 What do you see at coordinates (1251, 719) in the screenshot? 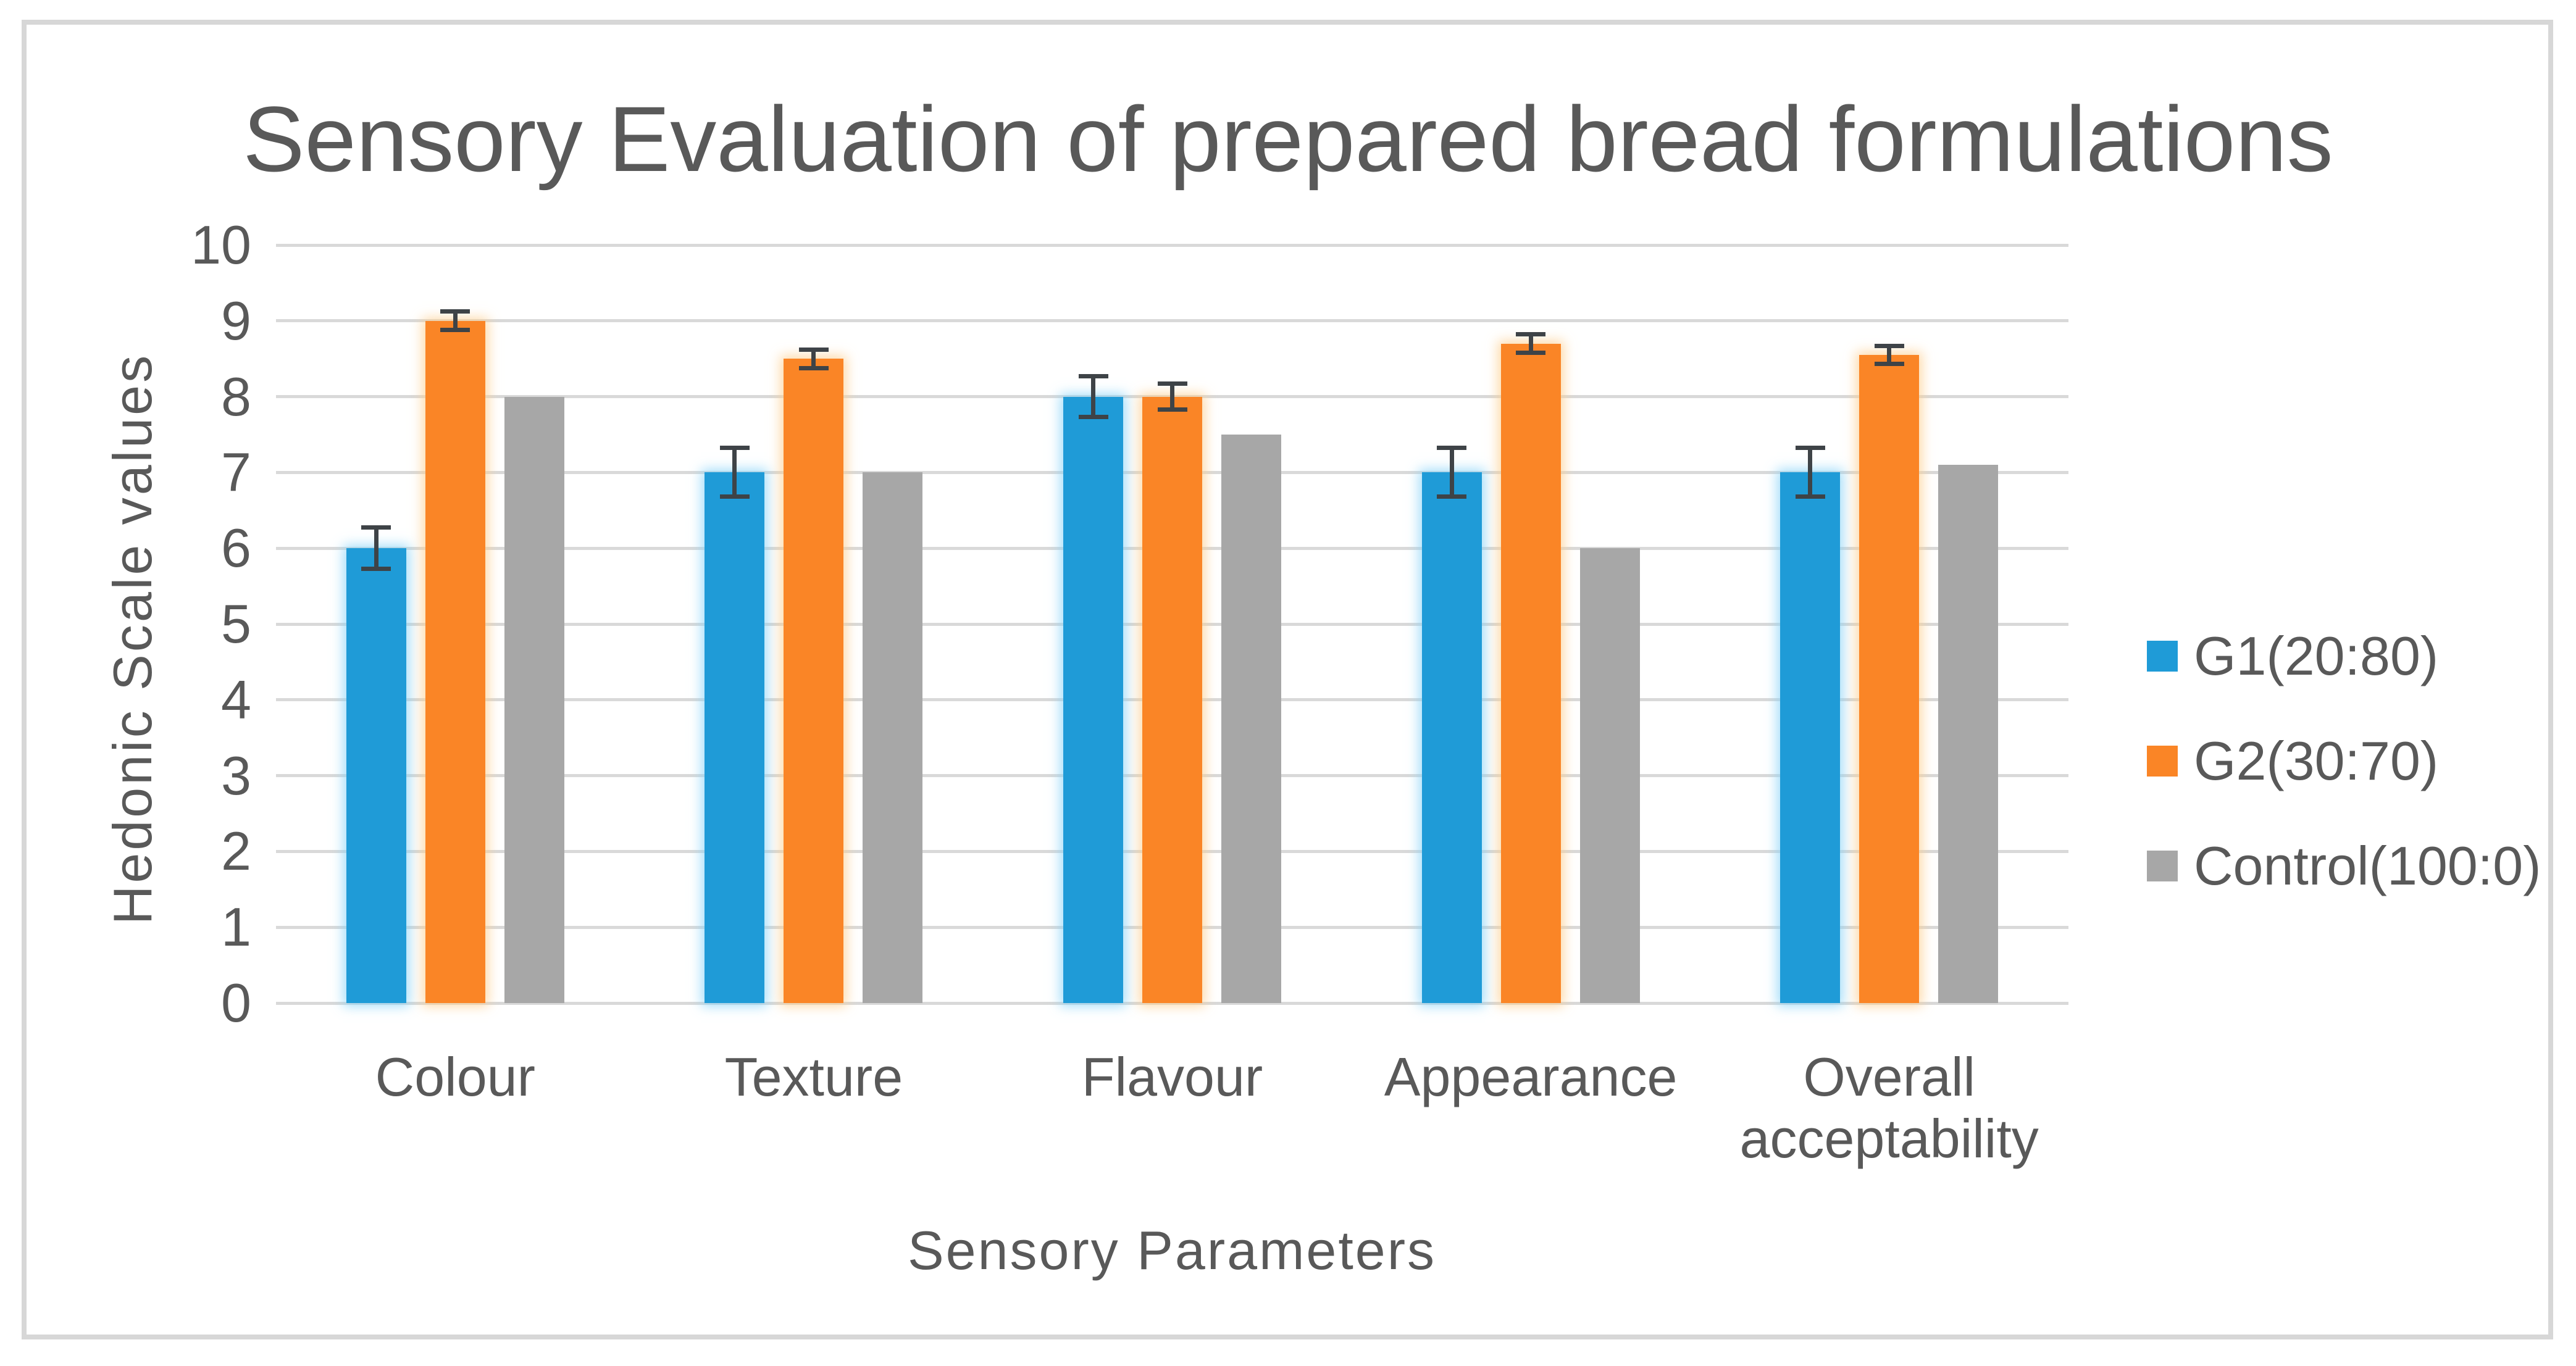
I see `bar-control-flavour` at bounding box center [1251, 719].